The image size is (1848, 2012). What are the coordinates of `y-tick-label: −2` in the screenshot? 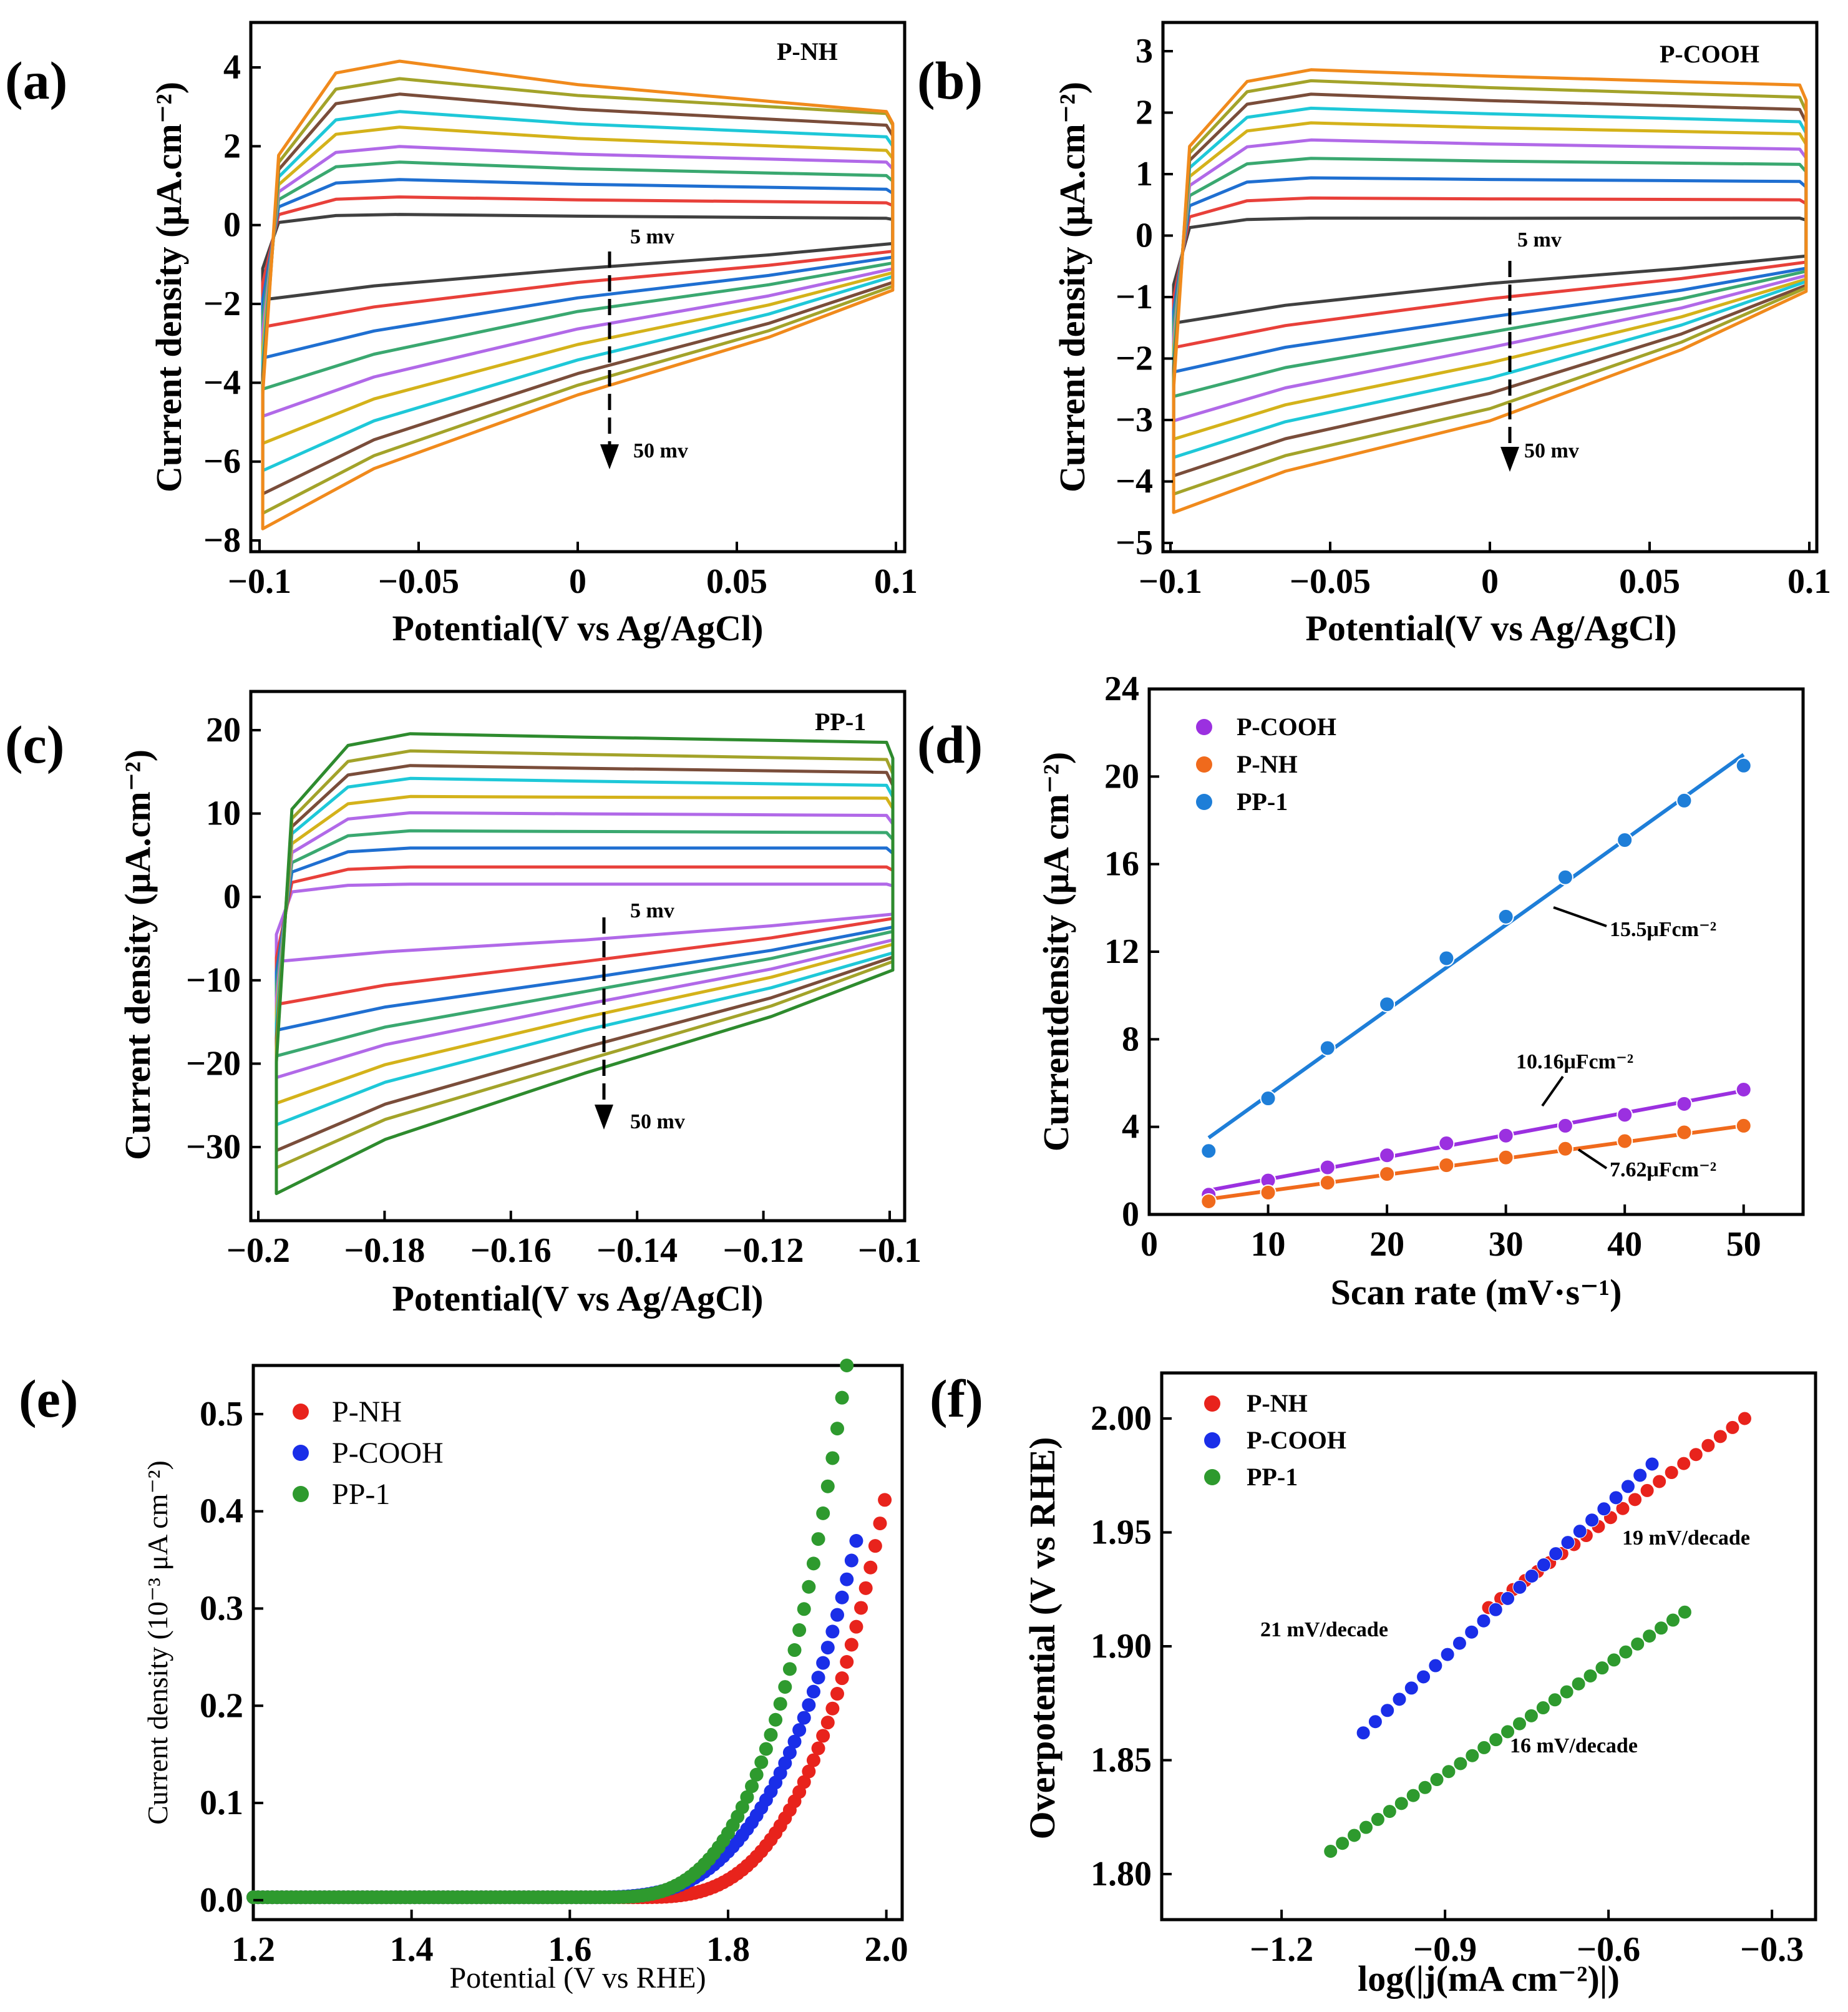 It's located at (1134, 358).